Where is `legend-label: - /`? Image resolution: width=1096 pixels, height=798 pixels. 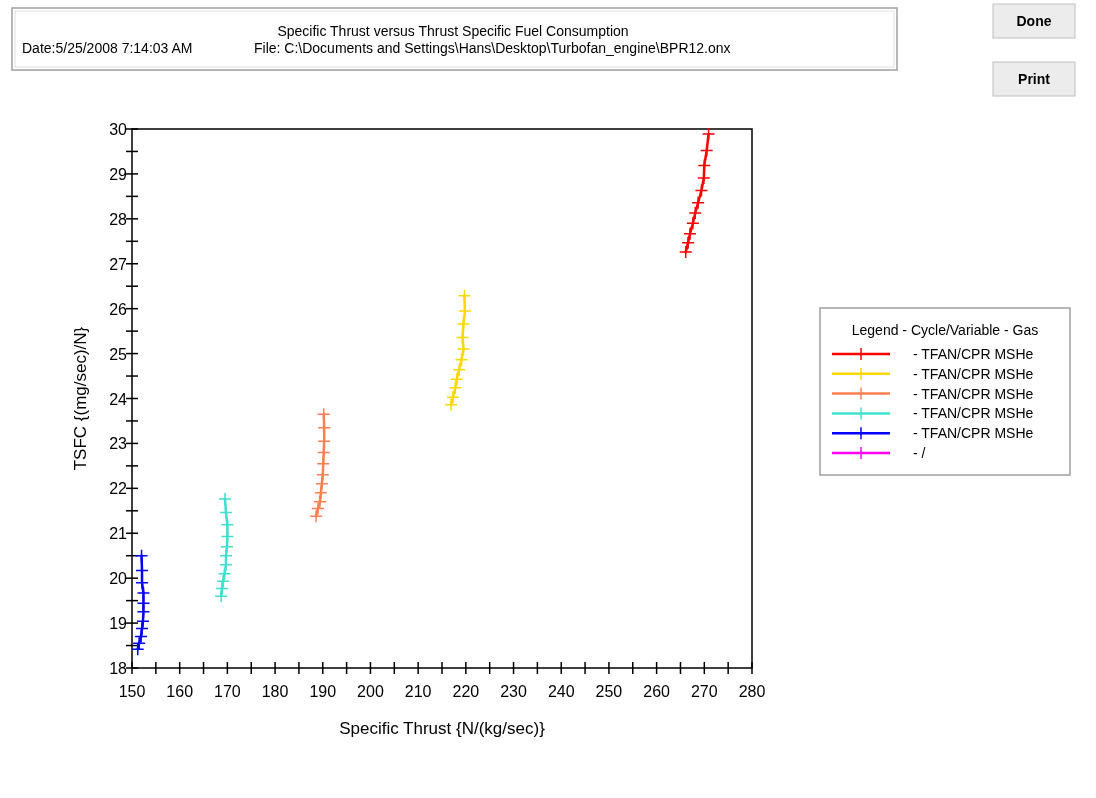 legend-label: - / is located at coordinates (919, 453).